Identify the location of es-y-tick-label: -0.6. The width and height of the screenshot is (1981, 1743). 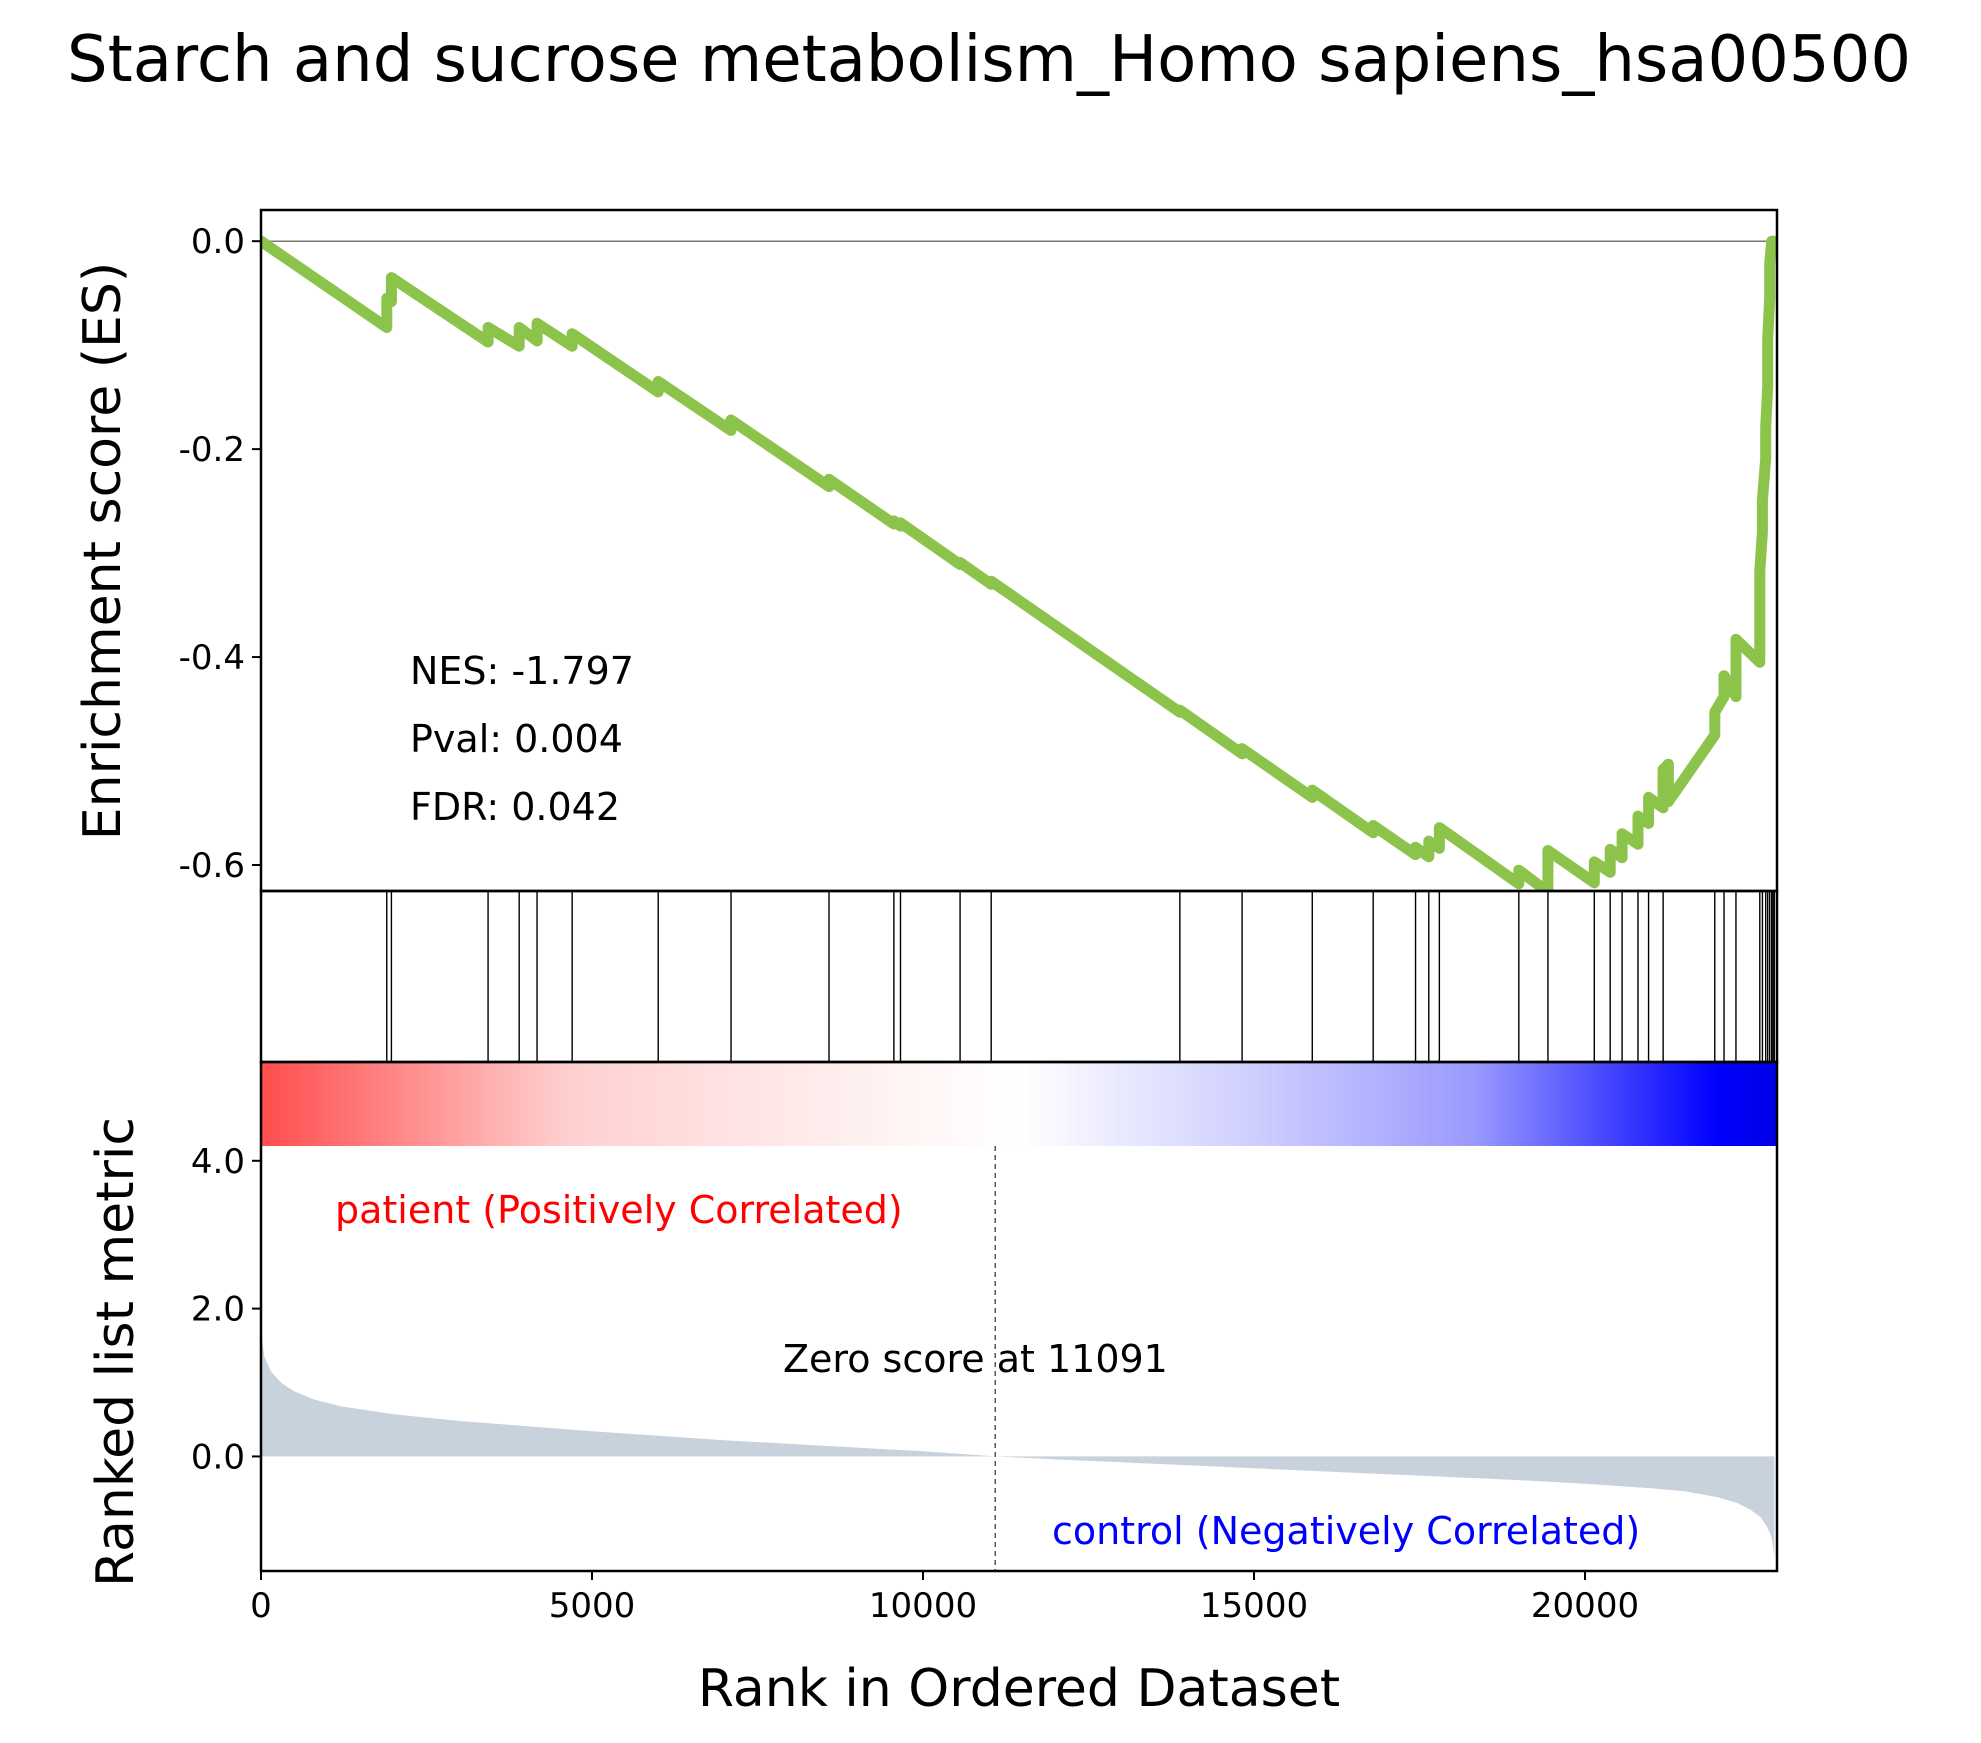
(212, 866).